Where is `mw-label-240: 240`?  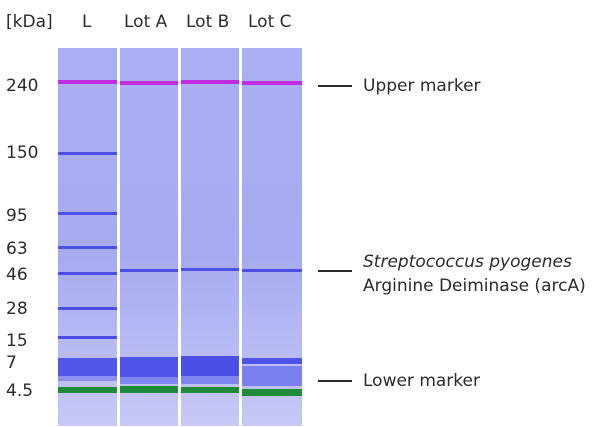
mw-label-240: 240 is located at coordinates (22, 86).